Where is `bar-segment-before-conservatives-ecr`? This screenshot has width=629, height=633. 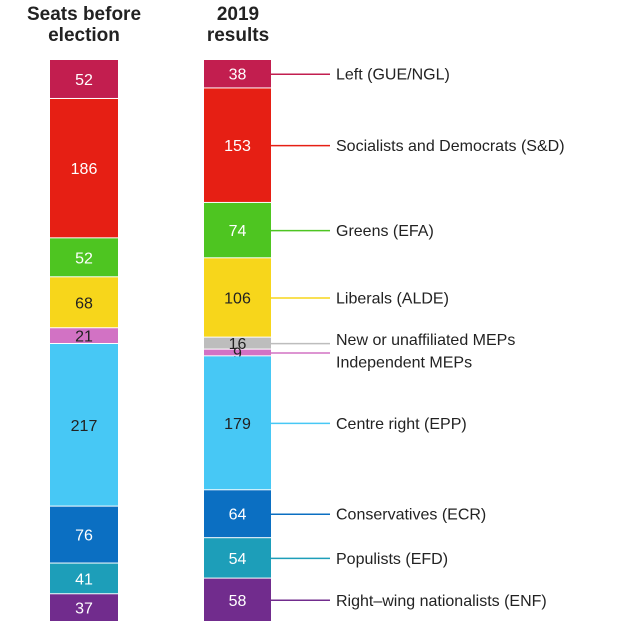
bar-segment-before-conservatives-ecr is located at coordinates (84, 534).